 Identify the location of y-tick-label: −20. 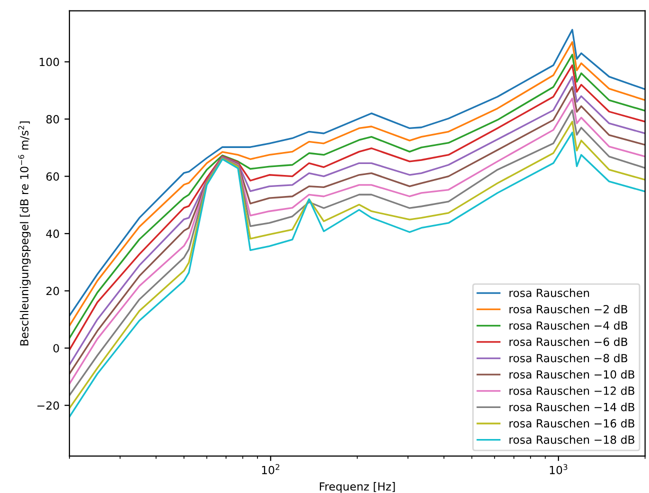
(48, 405).